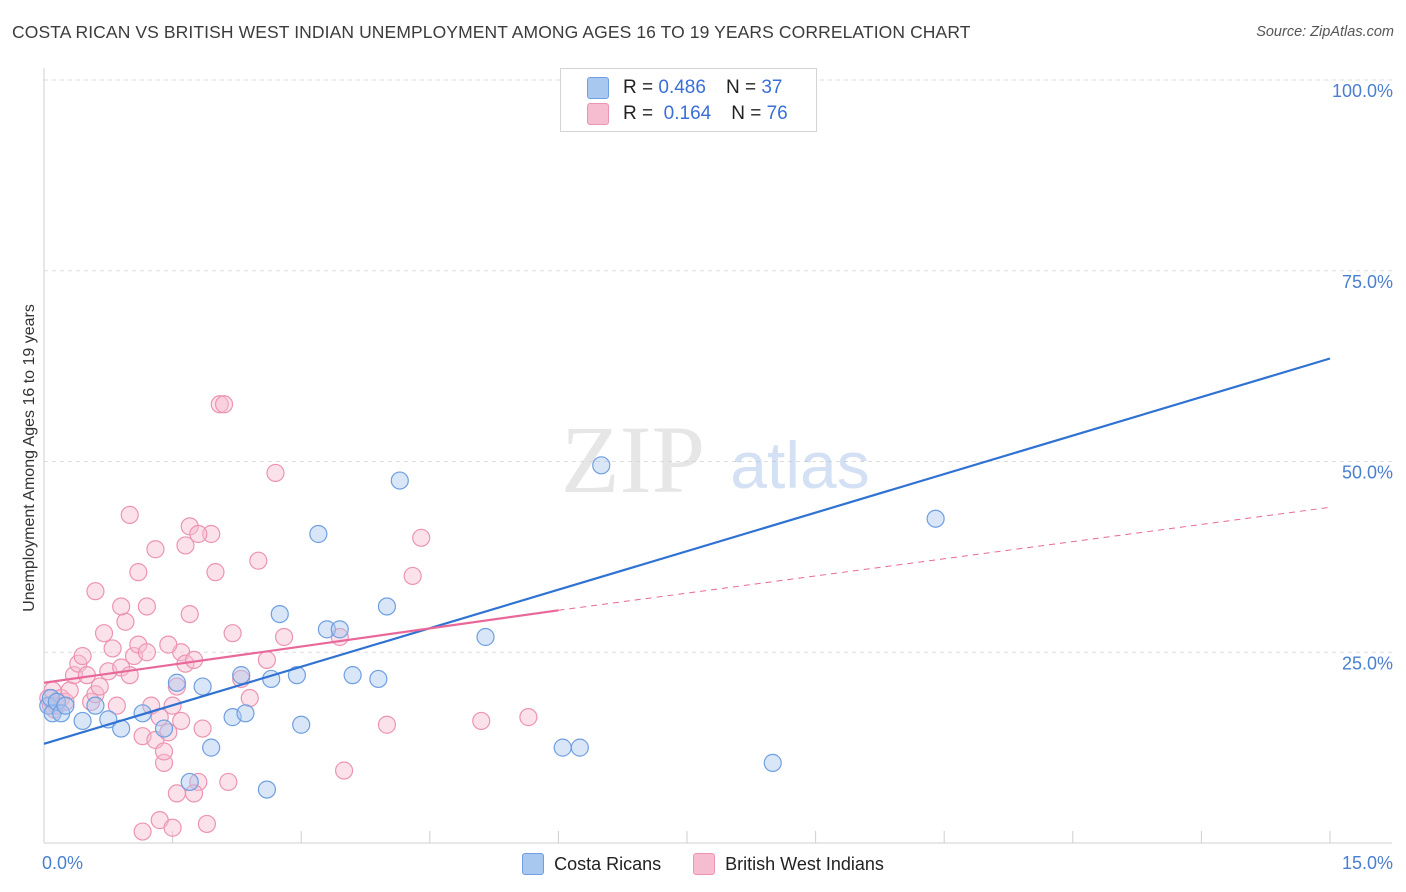 This screenshot has height=892, width=1406. What do you see at coordinates (741, 87) in the screenshot?
I see `n-label: N =` at bounding box center [741, 87].